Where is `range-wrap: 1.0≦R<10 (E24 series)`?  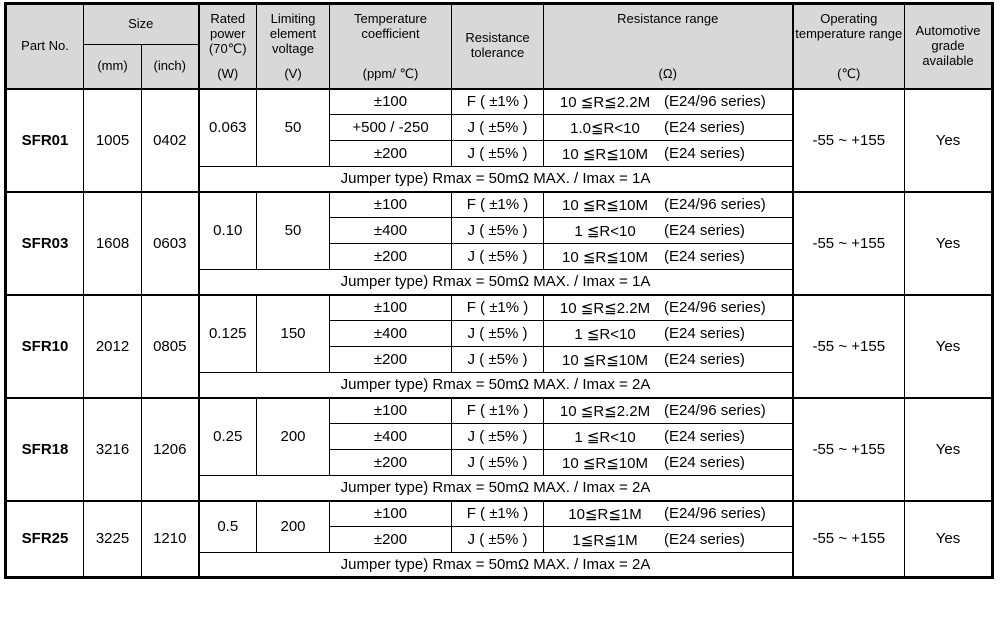 range-wrap: 1.0≦R<10 (E24 series) is located at coordinates (668, 128).